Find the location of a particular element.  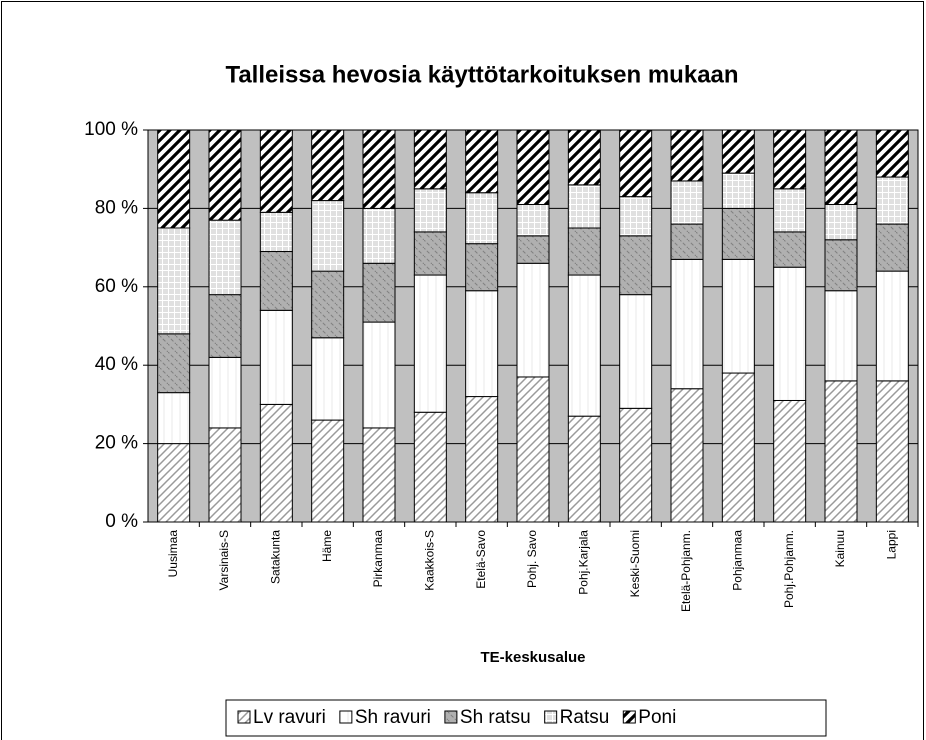

y-tick-label: 0 % is located at coordinates (121, 521).